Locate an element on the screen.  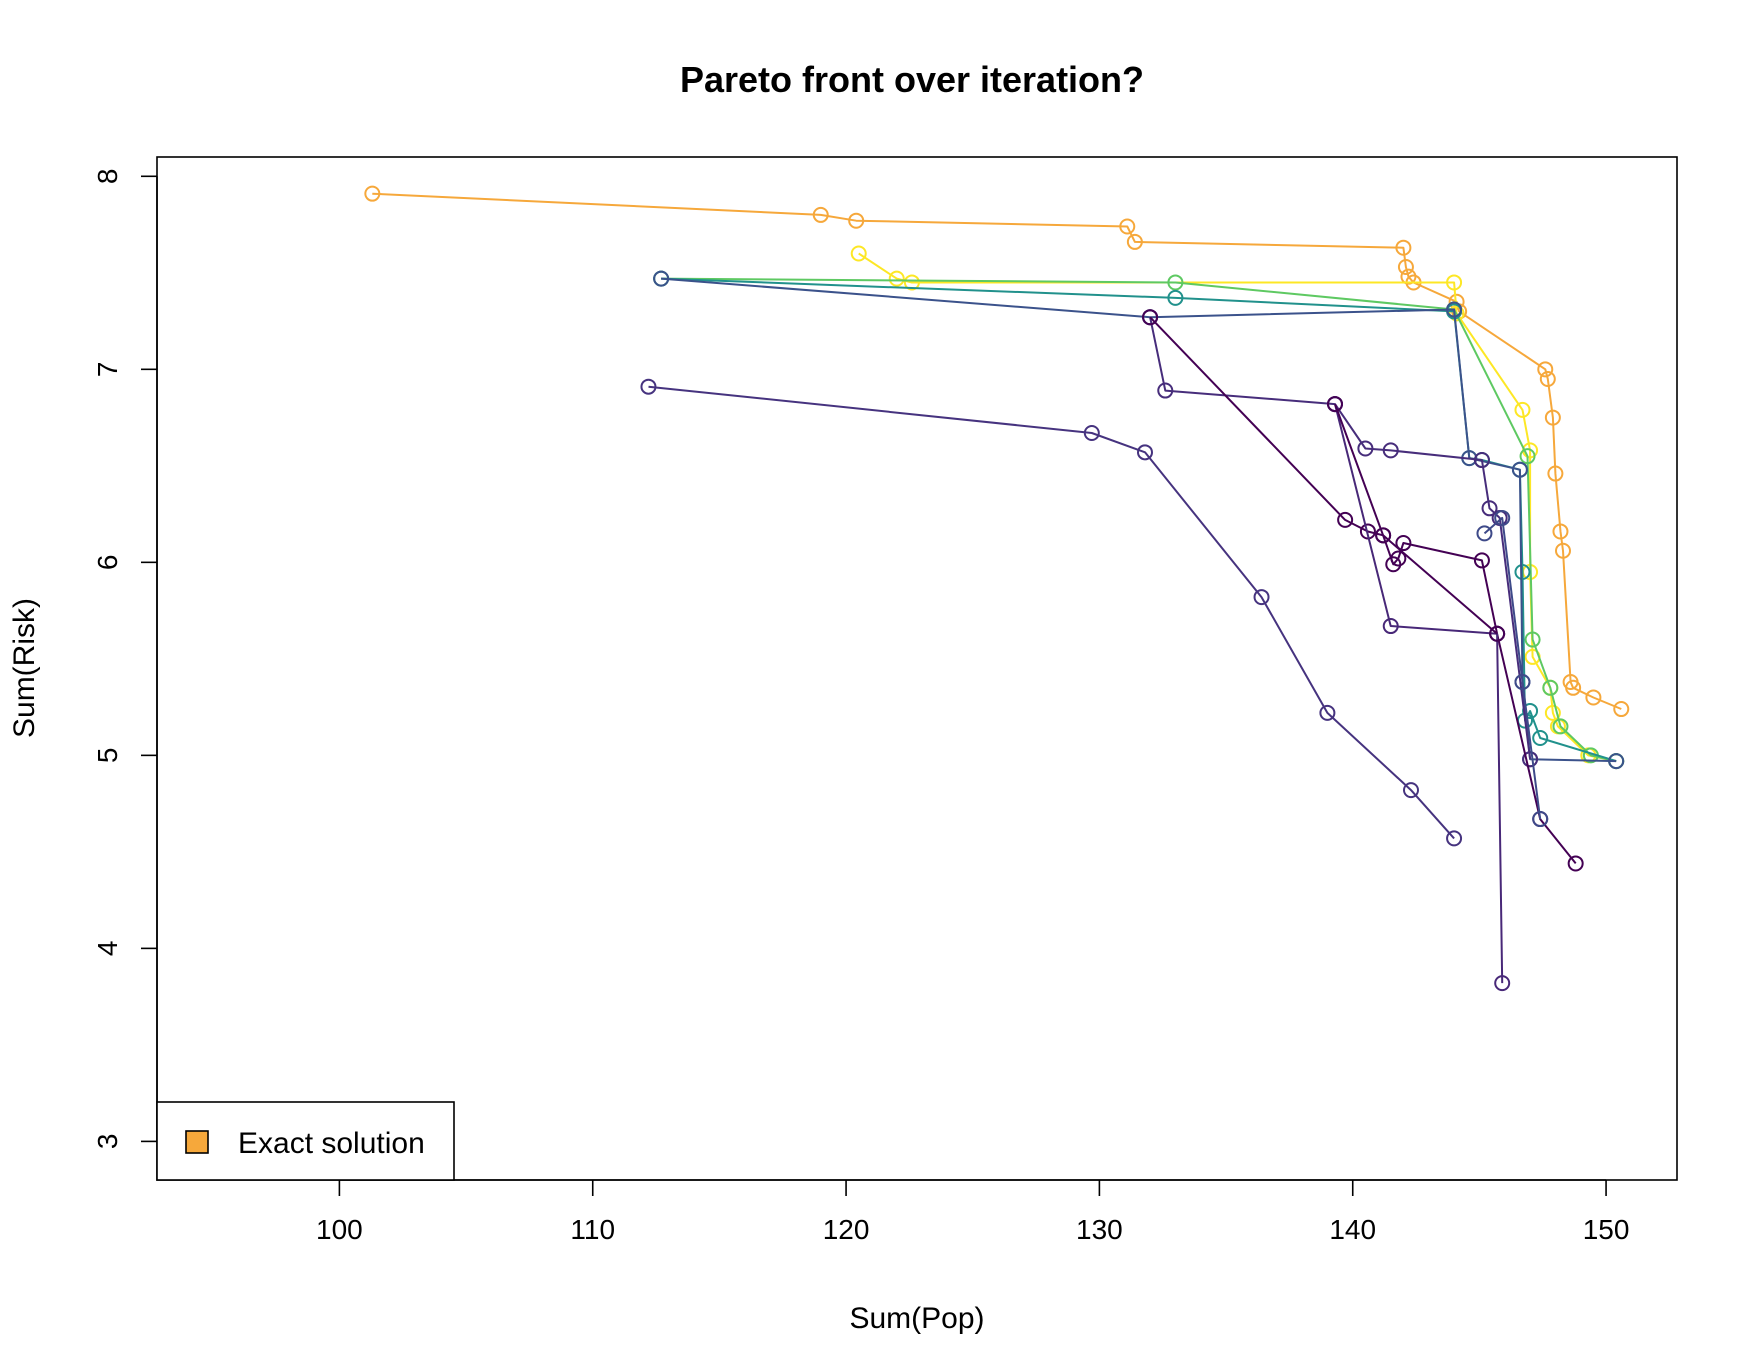
x-tick-label: 140 is located at coordinates (1352, 1229).